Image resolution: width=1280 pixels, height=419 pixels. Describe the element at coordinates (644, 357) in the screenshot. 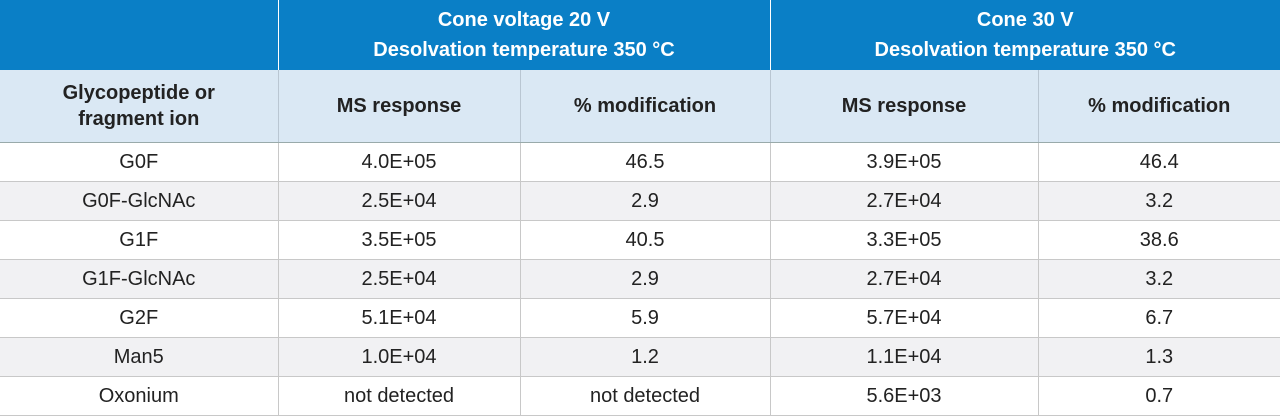

I see `cell: 1.2` at that location.